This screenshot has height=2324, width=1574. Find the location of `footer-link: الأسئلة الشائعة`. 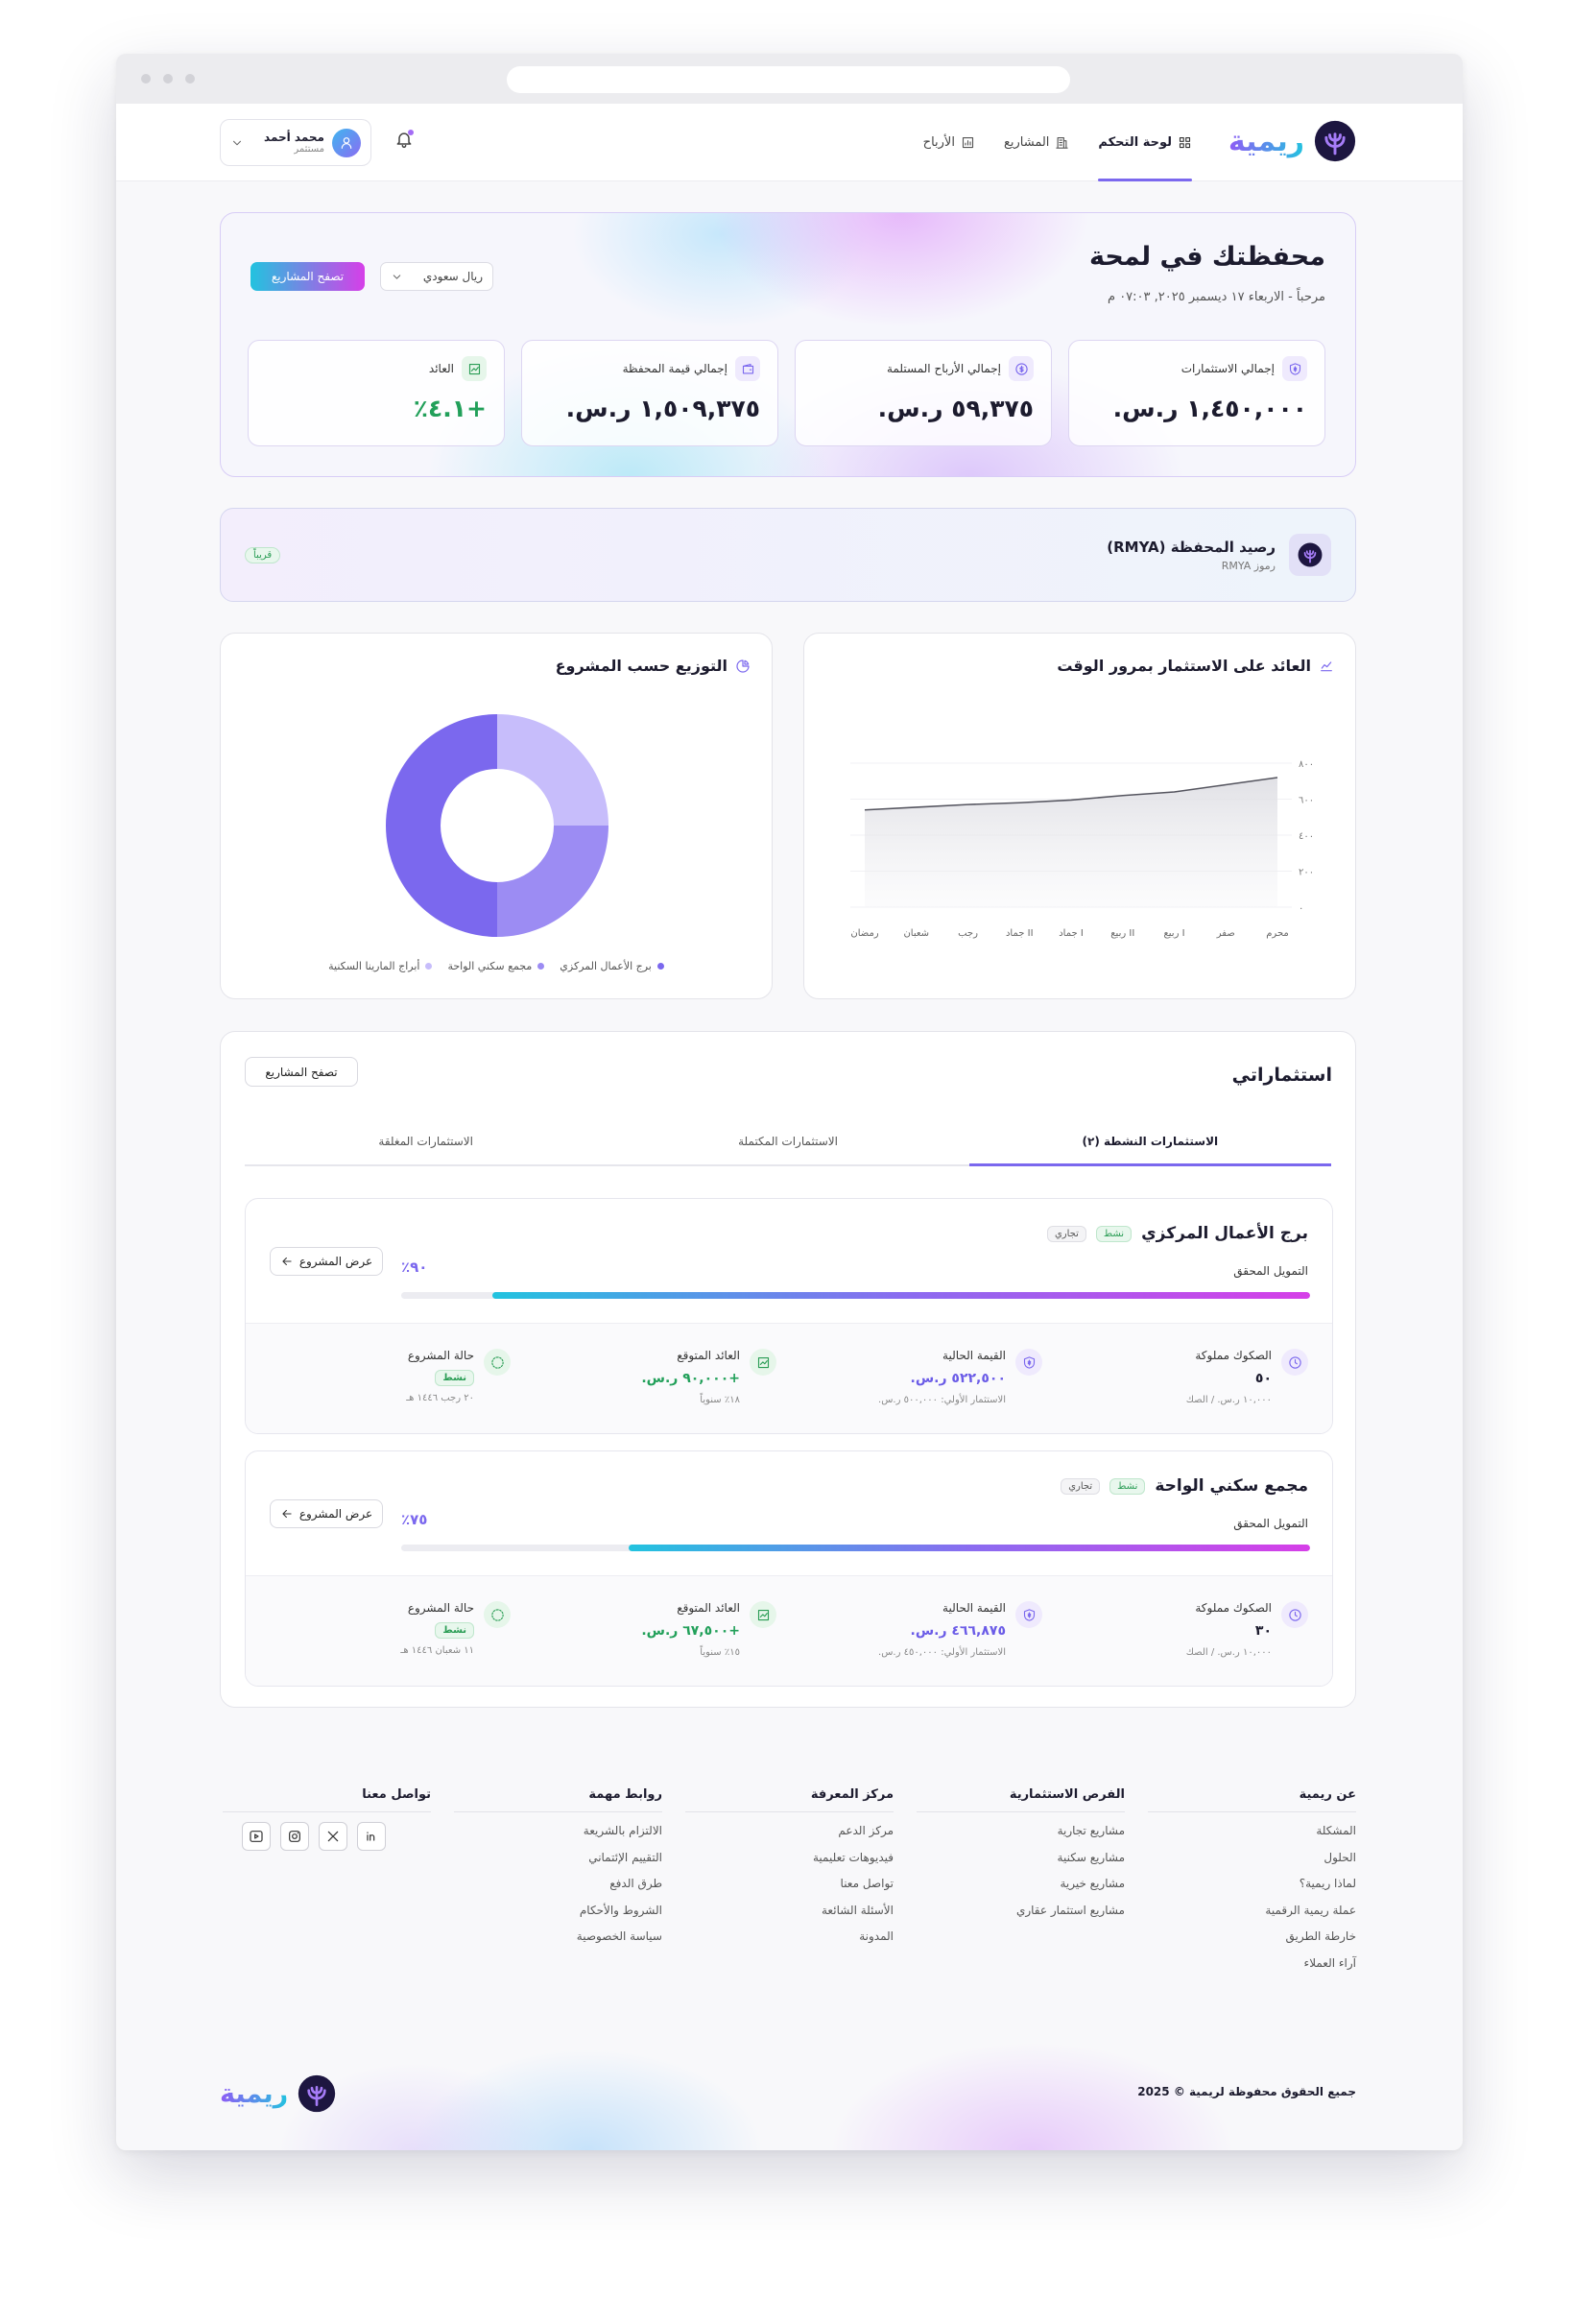

footer-link: الأسئلة الشائعة is located at coordinates (858, 1910).